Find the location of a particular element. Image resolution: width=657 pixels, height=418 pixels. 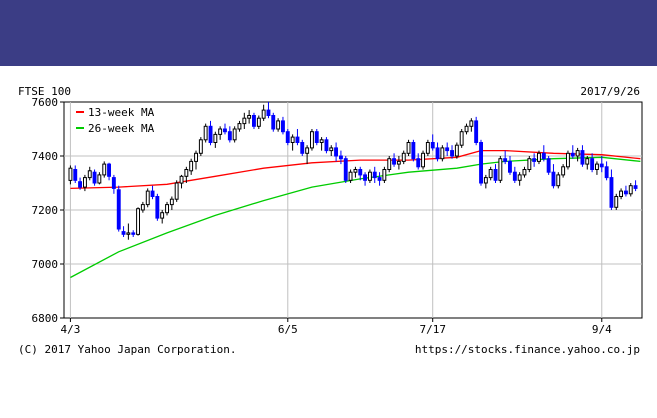

copyright-credit: (C) 2017 Yahoo Japan Corporation. is located at coordinates (127, 349).